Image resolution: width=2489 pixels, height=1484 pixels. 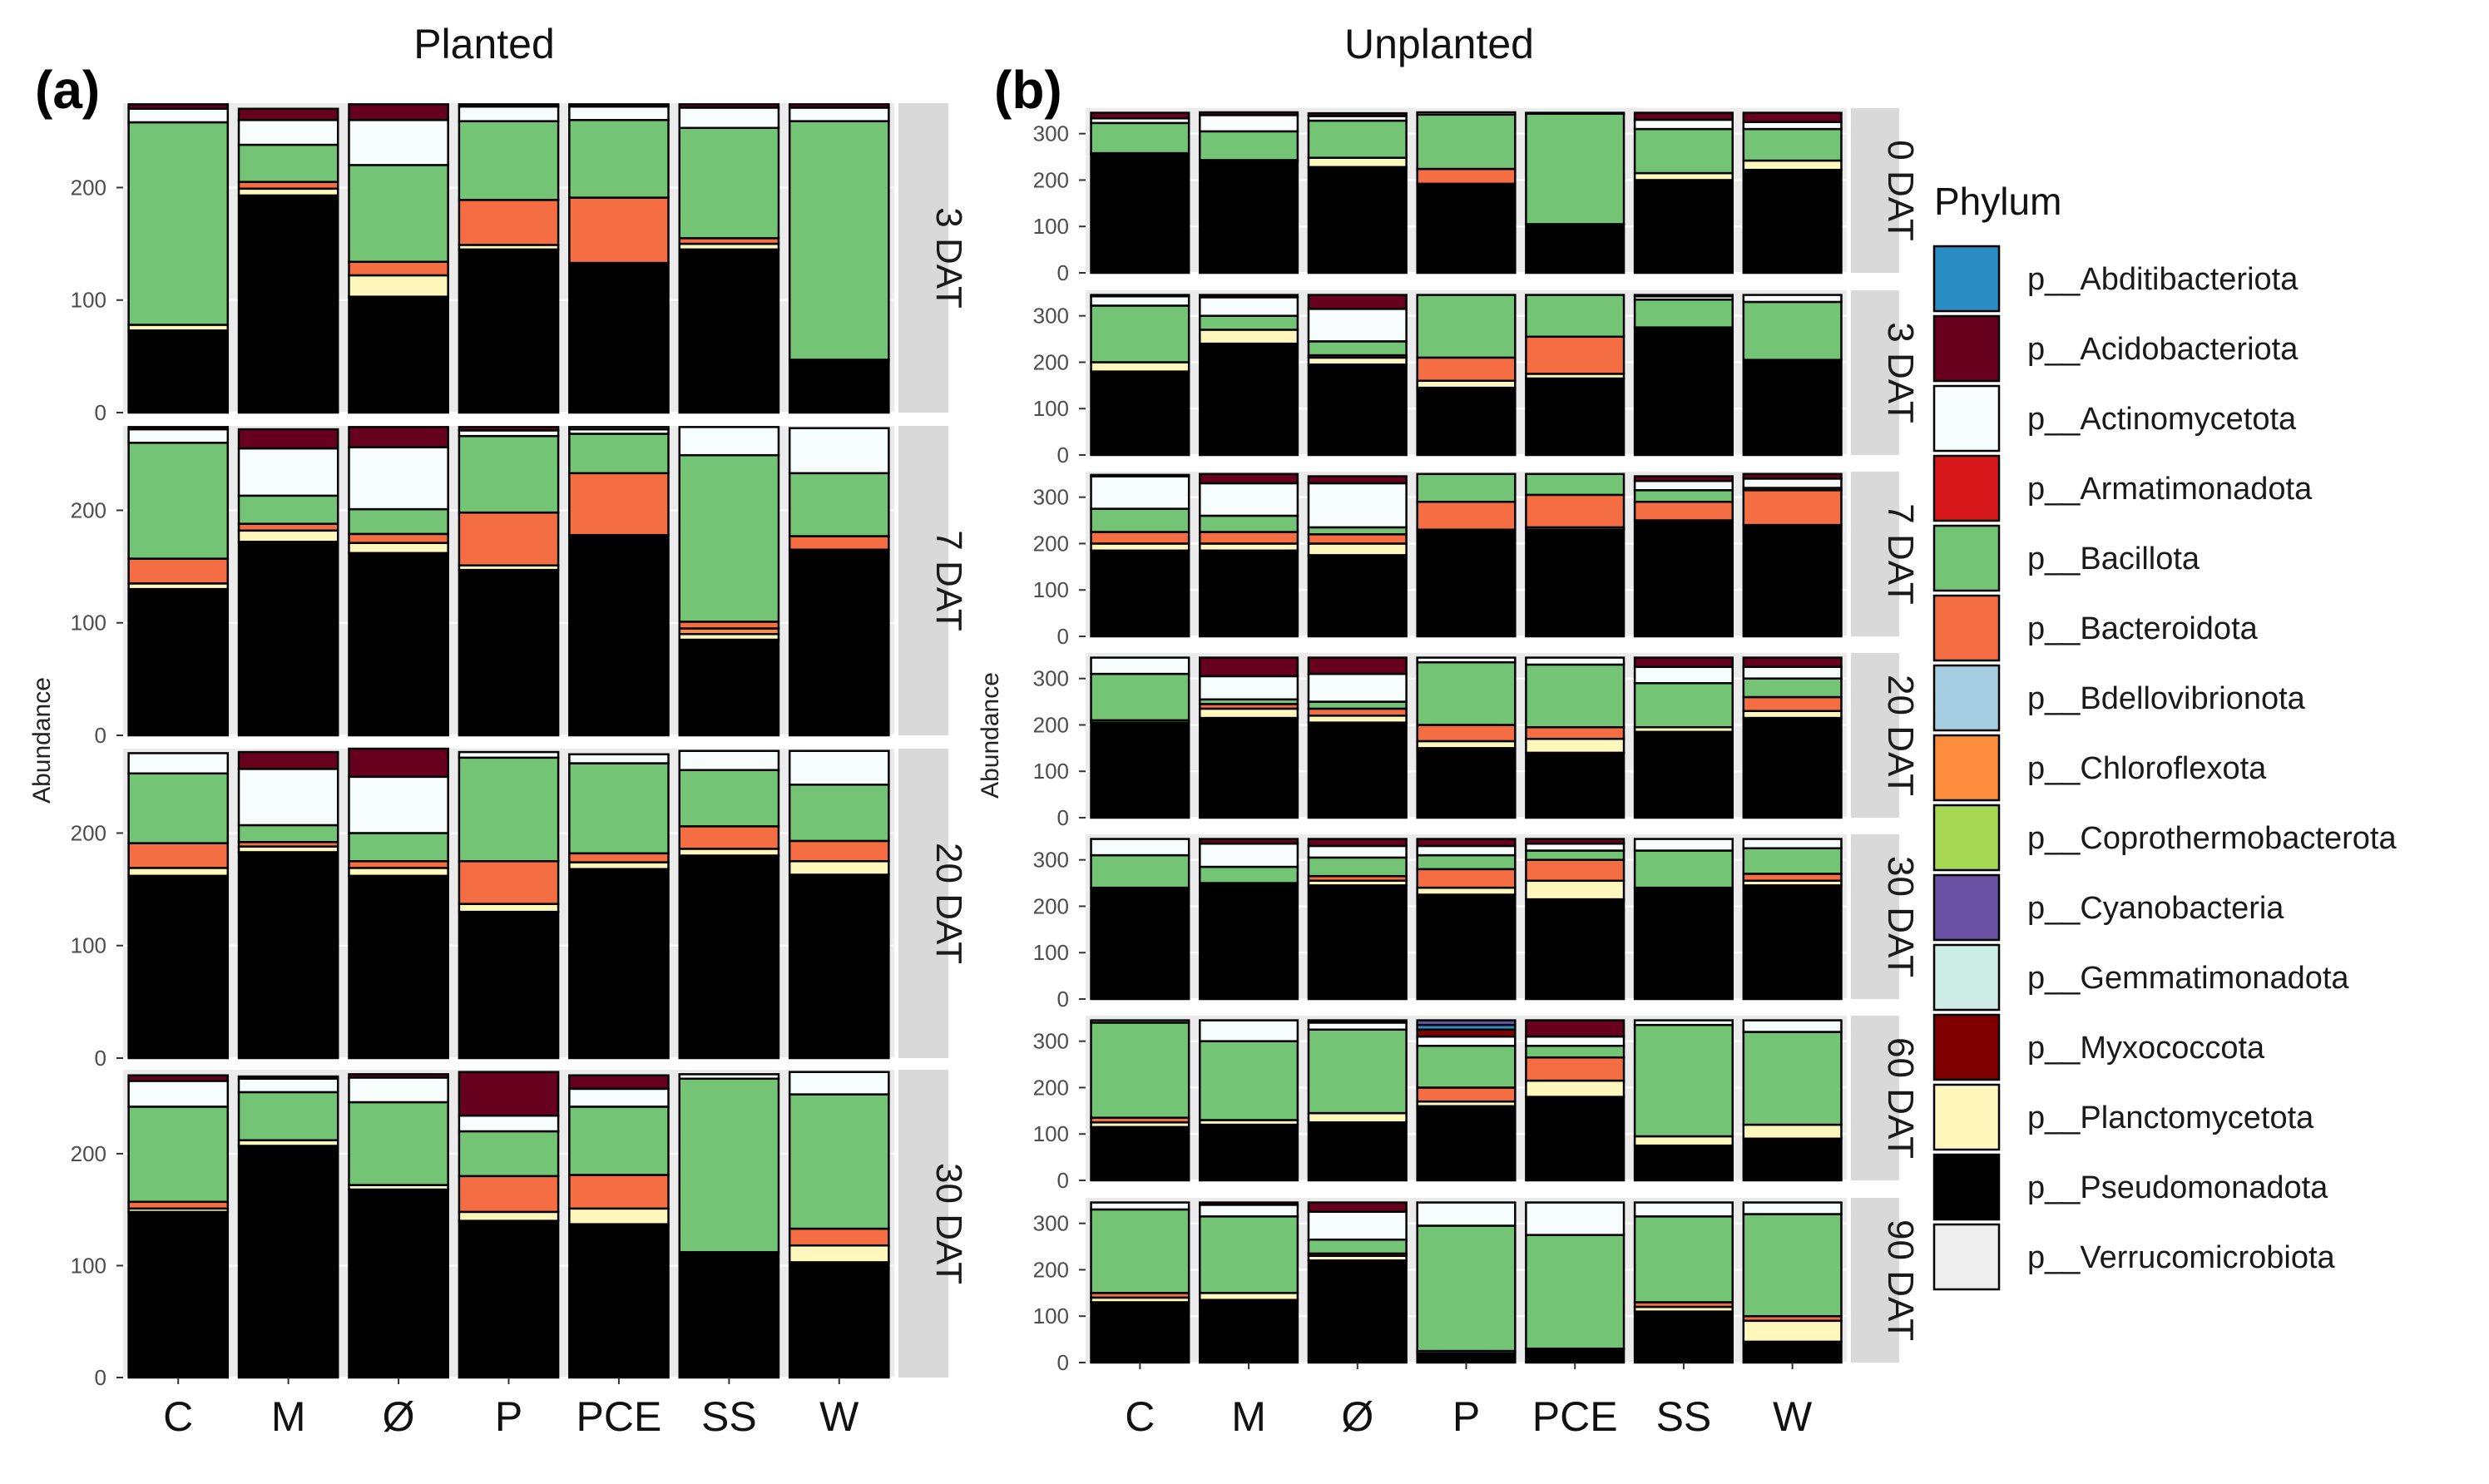 What do you see at coordinates (1466, 516) in the screenshot?
I see `bar-segment-unplanted-7-dat-p-p-bacteroidota` at bounding box center [1466, 516].